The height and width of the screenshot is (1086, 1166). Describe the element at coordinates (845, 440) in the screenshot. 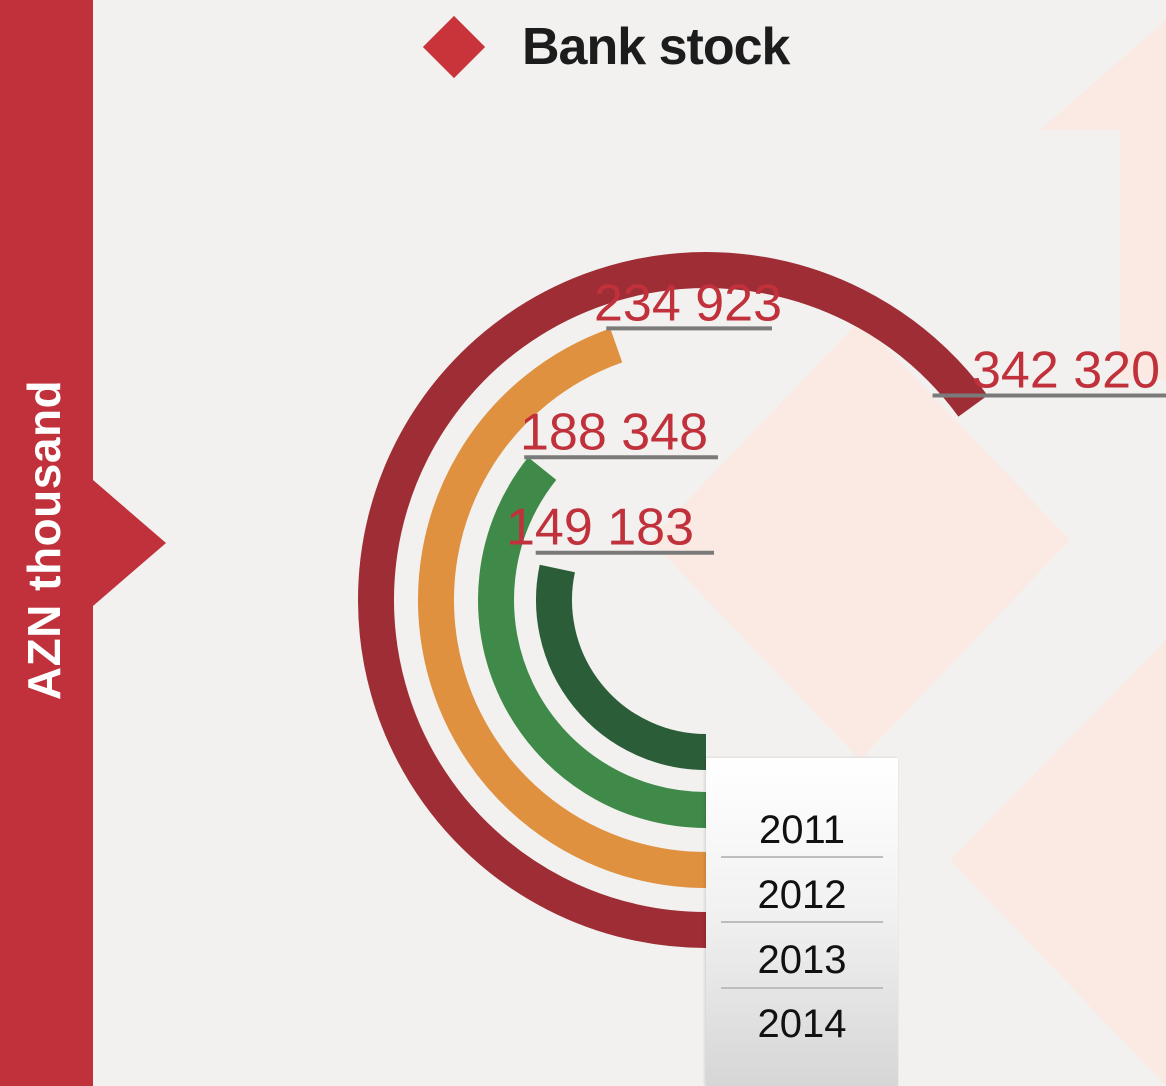

I see `leader-lines` at that location.